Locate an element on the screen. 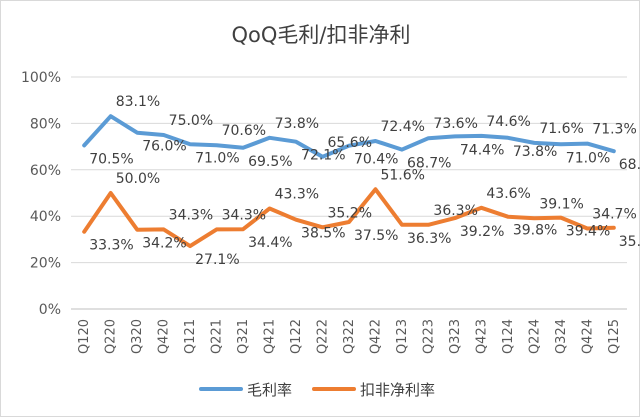 The image size is (640, 418). data-label: 75.0% is located at coordinates (191, 121).